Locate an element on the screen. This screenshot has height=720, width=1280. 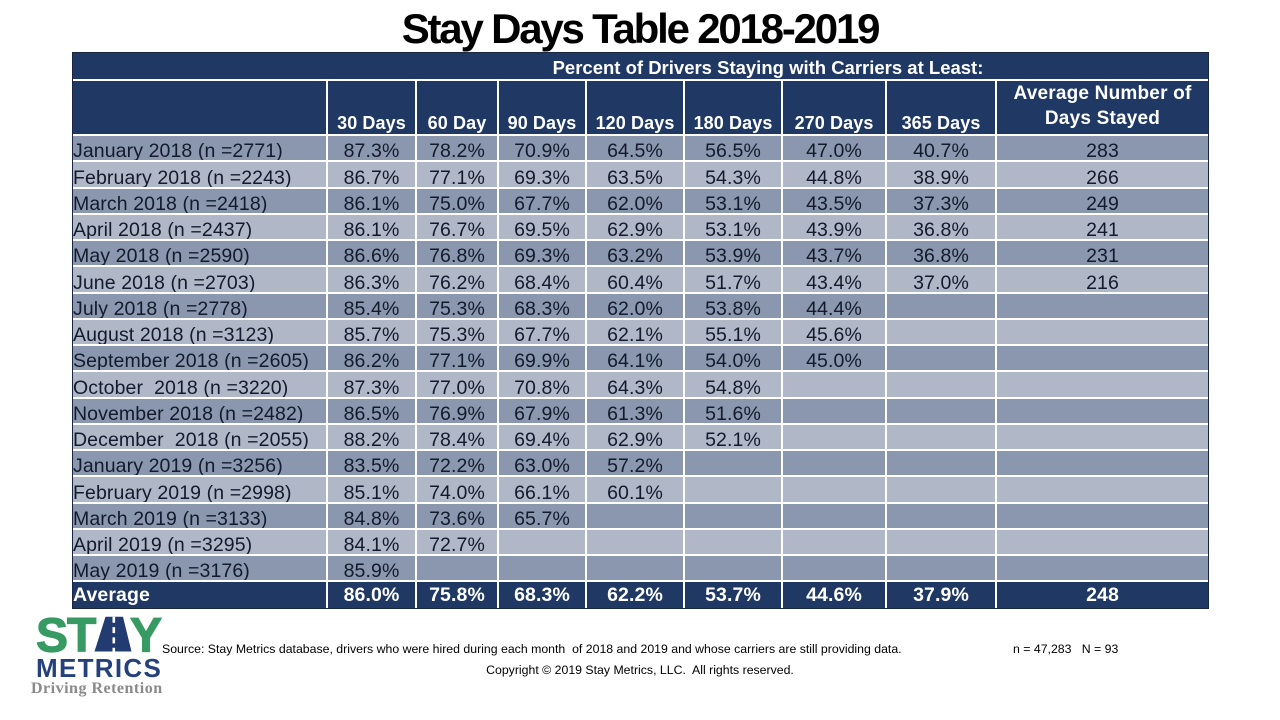
svg-text: S is located at coordinates (52, 632).